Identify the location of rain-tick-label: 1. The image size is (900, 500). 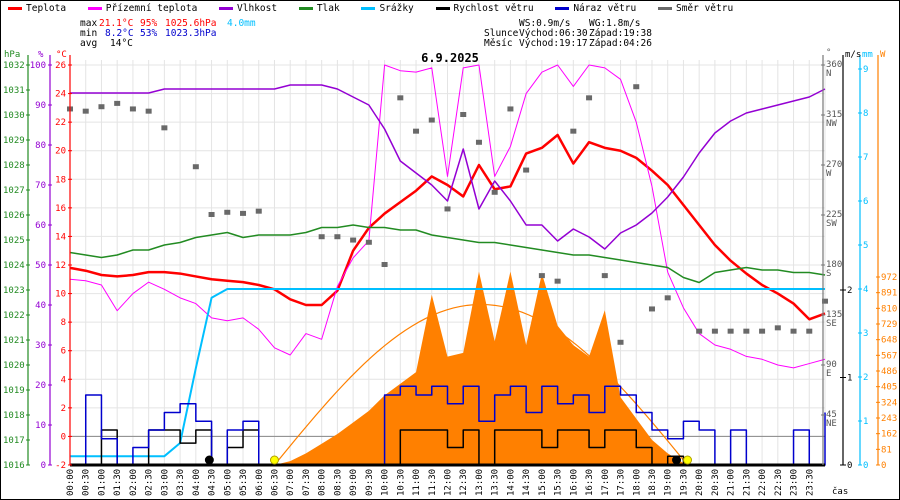
(865, 422).